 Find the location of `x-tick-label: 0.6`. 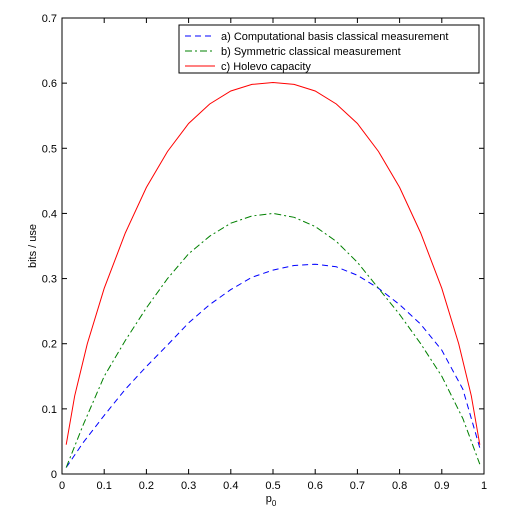

x-tick-label: 0.6 is located at coordinates (315, 486).